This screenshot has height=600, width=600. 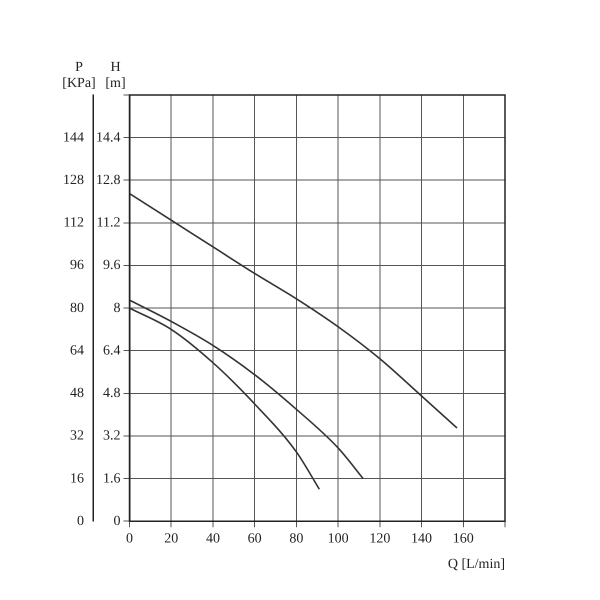 I want to click on x-tick-label: 140, so click(x=421, y=538).